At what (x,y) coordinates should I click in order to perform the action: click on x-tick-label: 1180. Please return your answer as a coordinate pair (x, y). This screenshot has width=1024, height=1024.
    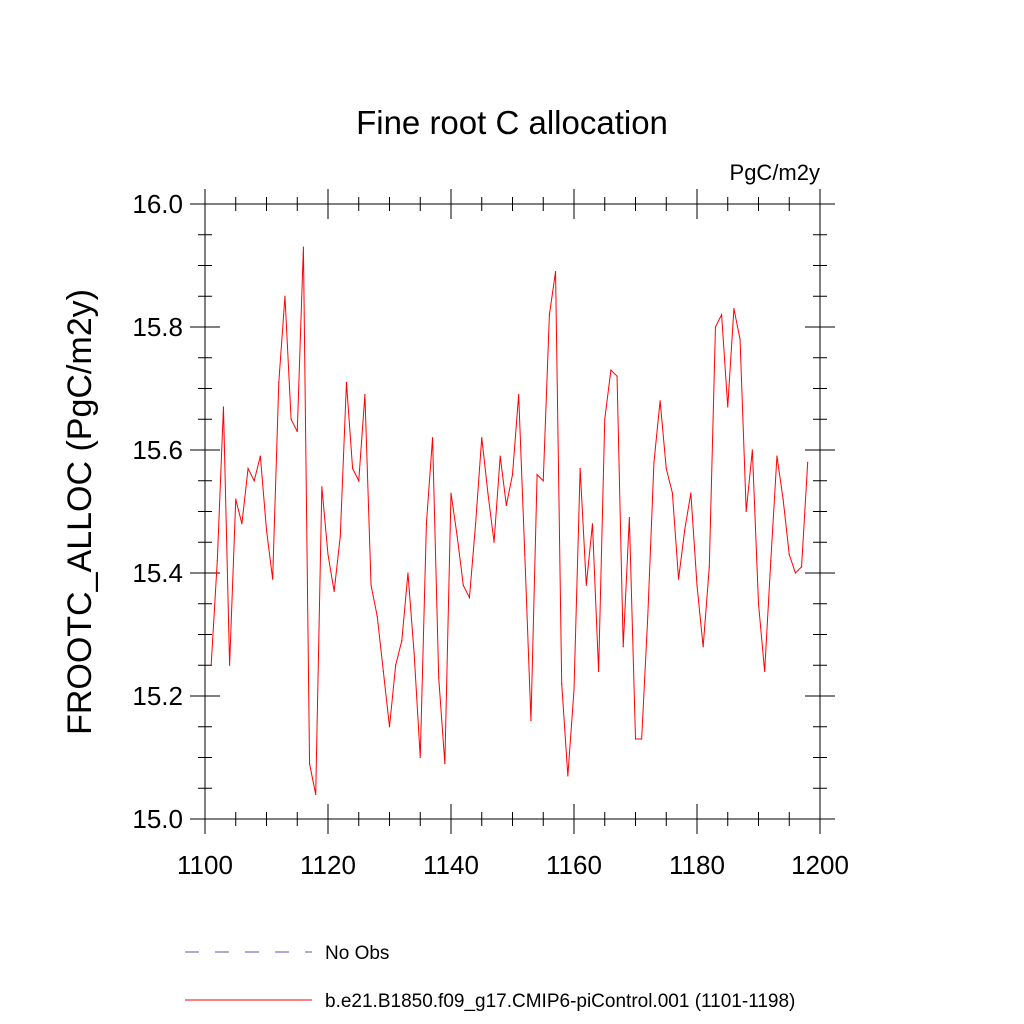
    Looking at the image, I should click on (697, 865).